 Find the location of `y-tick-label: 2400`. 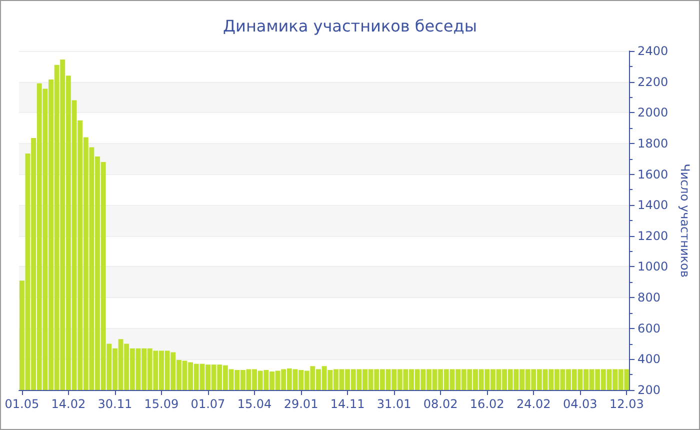

y-tick-label: 2400 is located at coordinates (653, 51).